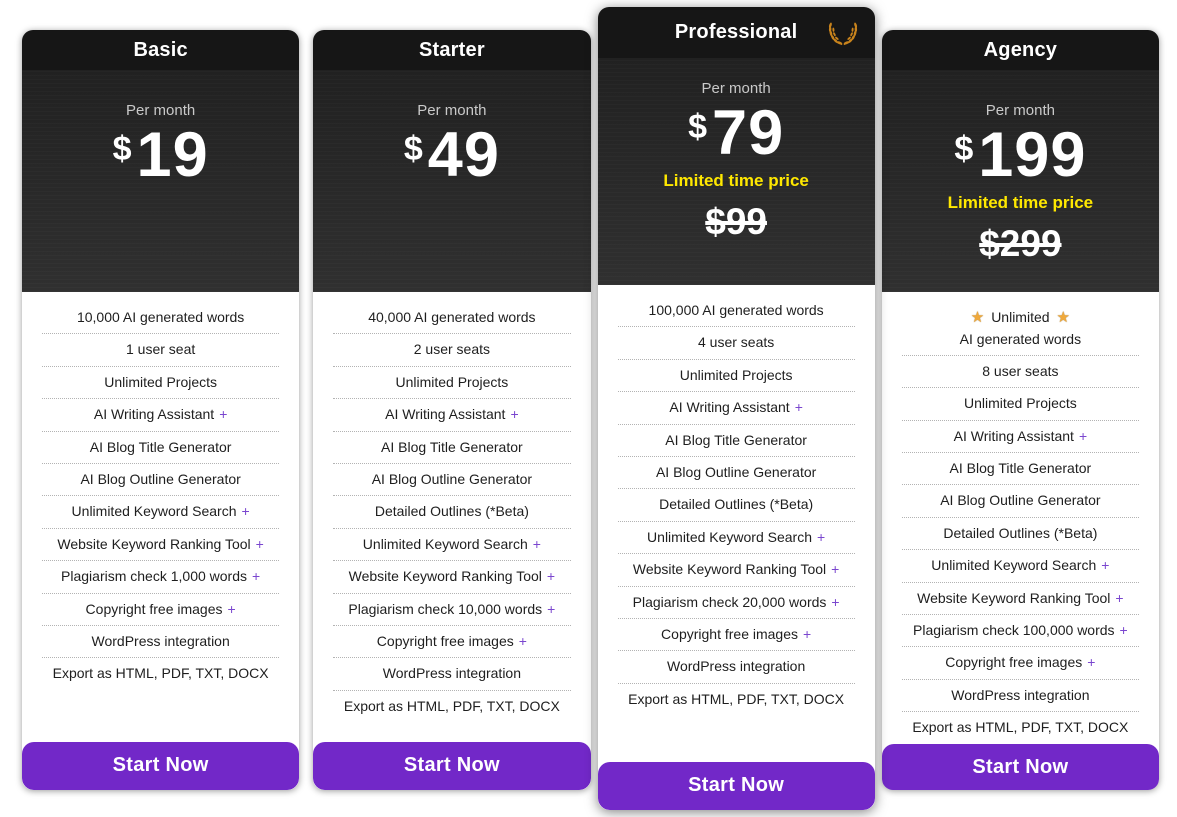 The image size is (1177, 817). I want to click on currency-symbol: $, so click(964, 149).